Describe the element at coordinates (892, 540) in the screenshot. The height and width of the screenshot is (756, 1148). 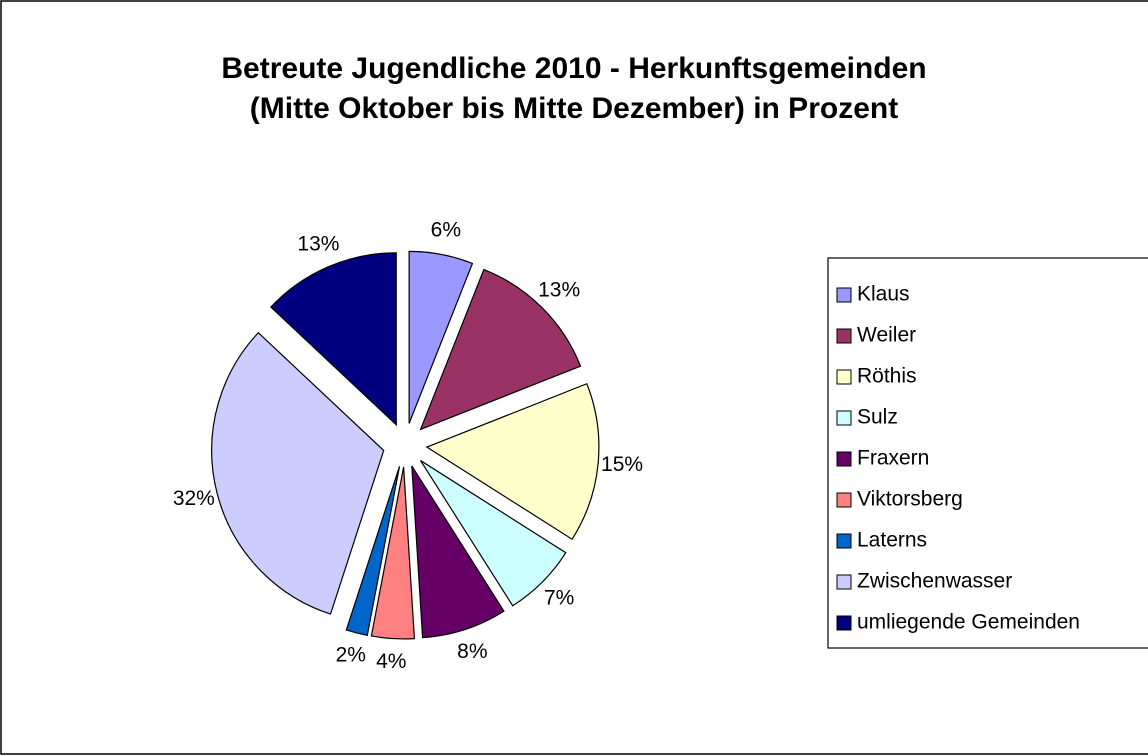
I see `legend-label: Laterns` at that location.